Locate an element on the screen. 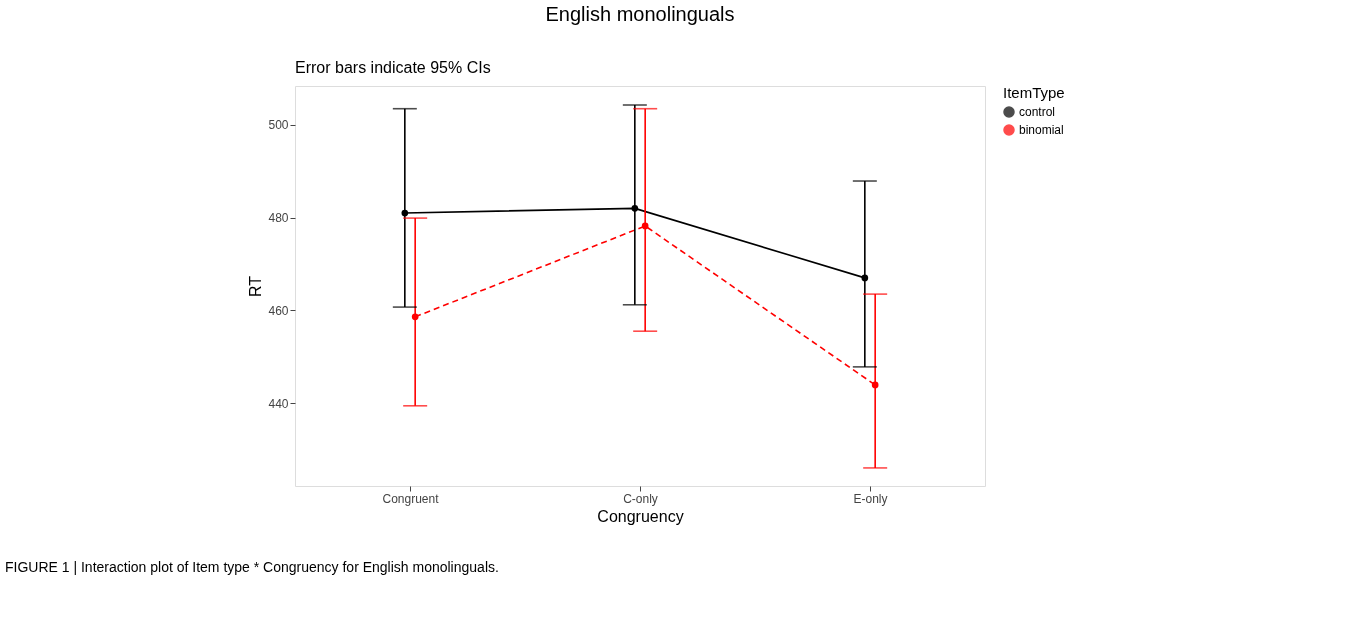 This screenshot has width=1357, height=623. caption: FIGURE 1 | Interaction plot of Item type * Congruency for English monolinguals. is located at coordinates (252, 567).